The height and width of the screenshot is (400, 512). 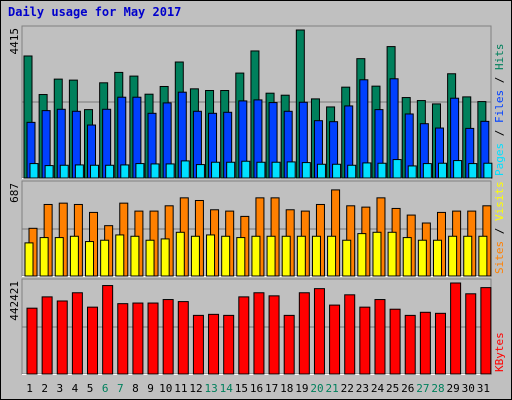 I want to click on x-tick-label-17: 17, so click(x=271, y=388).